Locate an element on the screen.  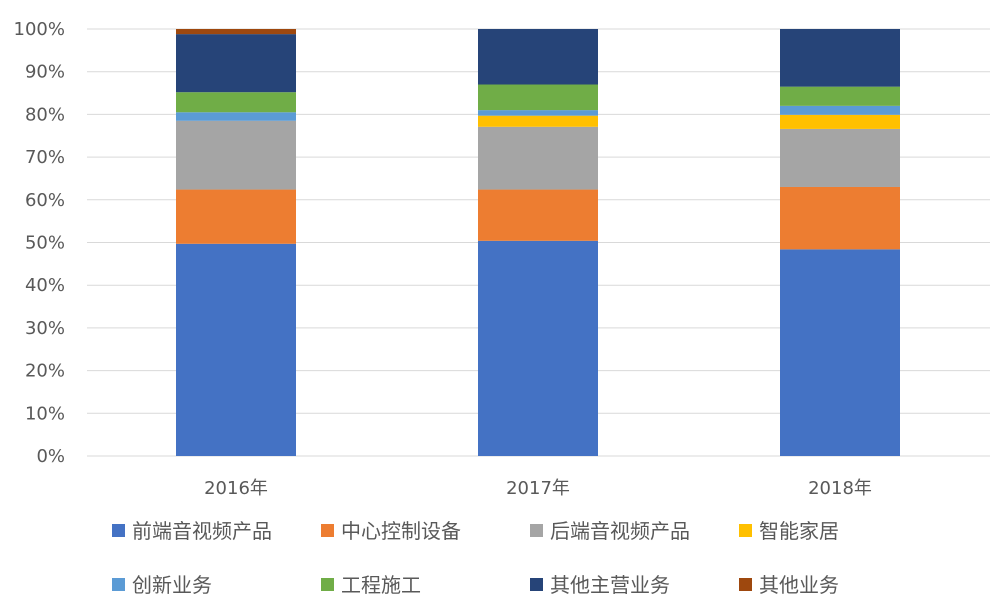
legend-item: 前端音视频产品 is located at coordinates (192, 531).